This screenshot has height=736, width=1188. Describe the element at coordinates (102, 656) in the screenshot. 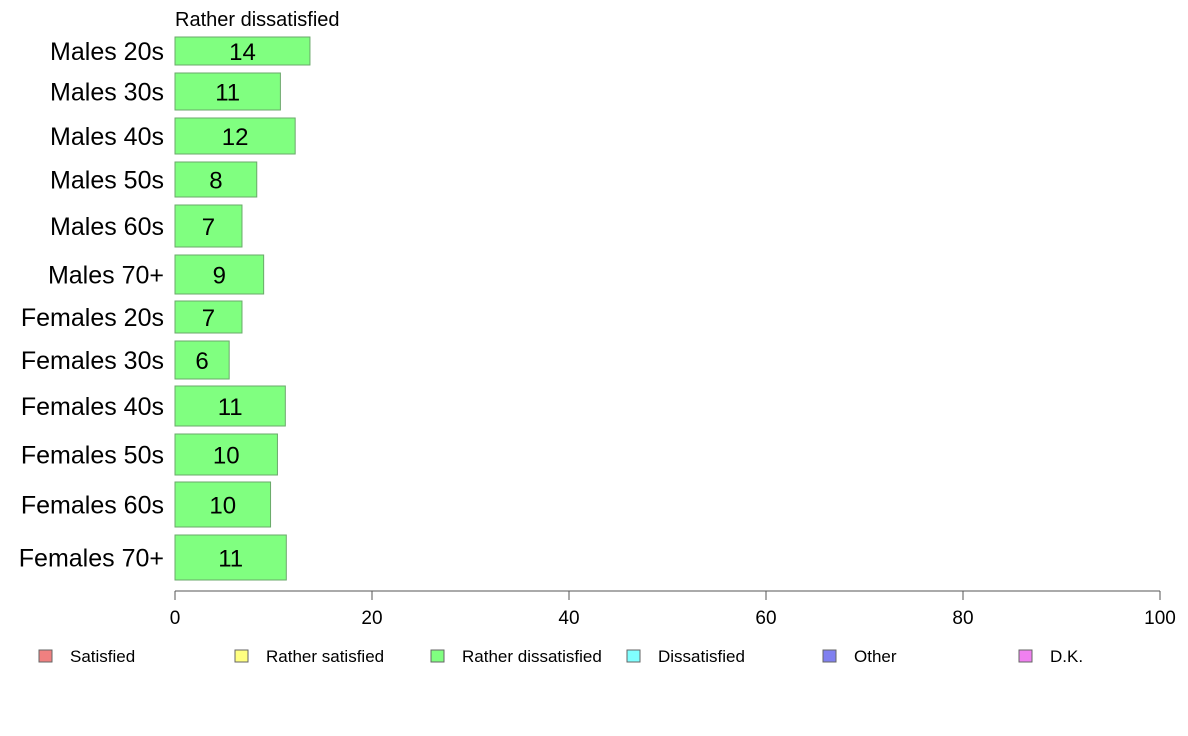

I see `legend-label: Satisfied` at that location.